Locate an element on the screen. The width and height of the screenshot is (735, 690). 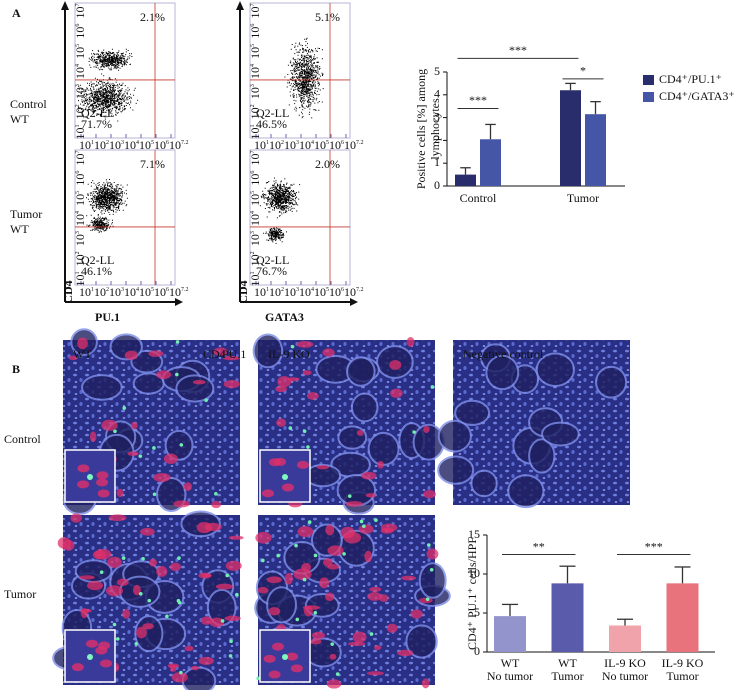
tick-exp: 5 is located at coordinates (152, 143).